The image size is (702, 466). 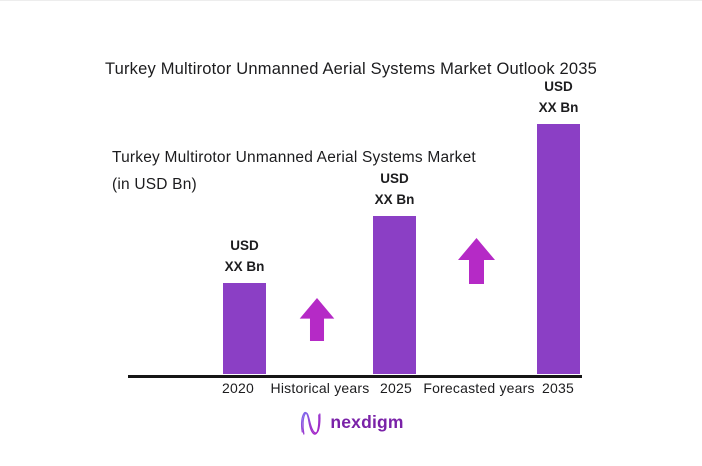 What do you see at coordinates (394, 295) in the screenshot?
I see `bar-2025` at bounding box center [394, 295].